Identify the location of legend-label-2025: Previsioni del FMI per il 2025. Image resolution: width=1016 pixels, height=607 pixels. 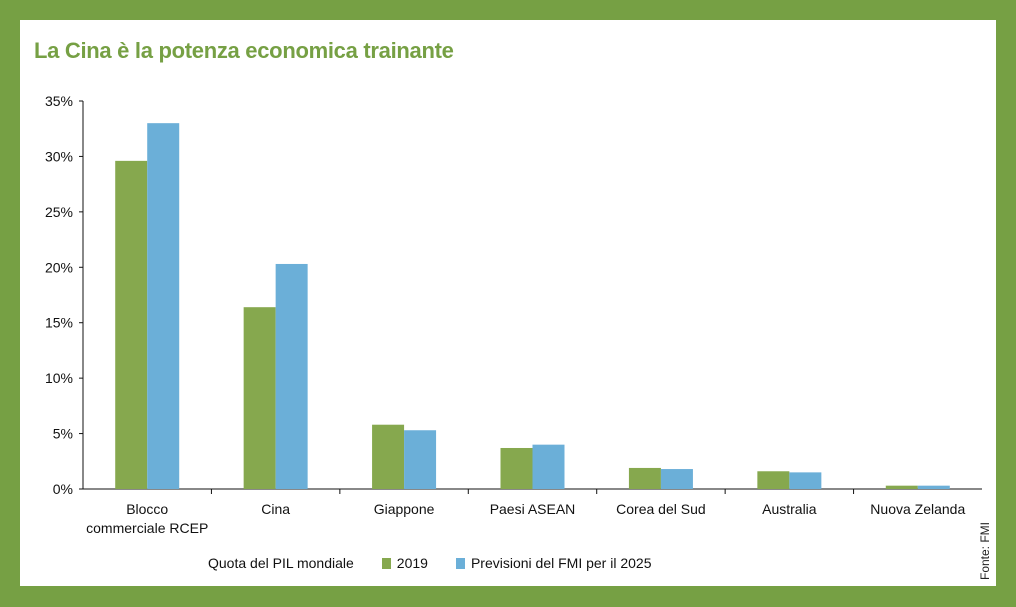
(561, 563).